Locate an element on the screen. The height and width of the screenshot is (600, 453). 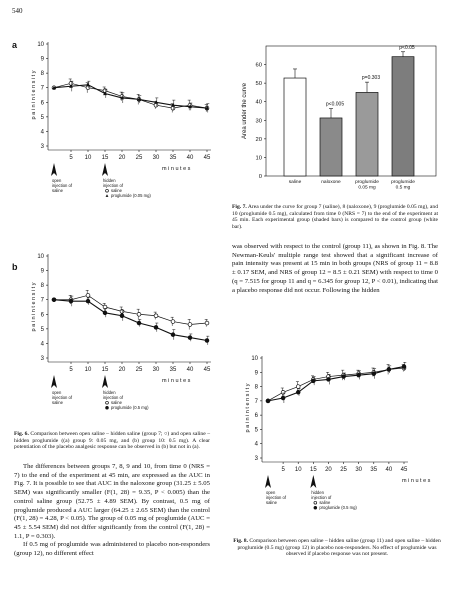
arrow-label: hidden is located at coordinates (317, 492).